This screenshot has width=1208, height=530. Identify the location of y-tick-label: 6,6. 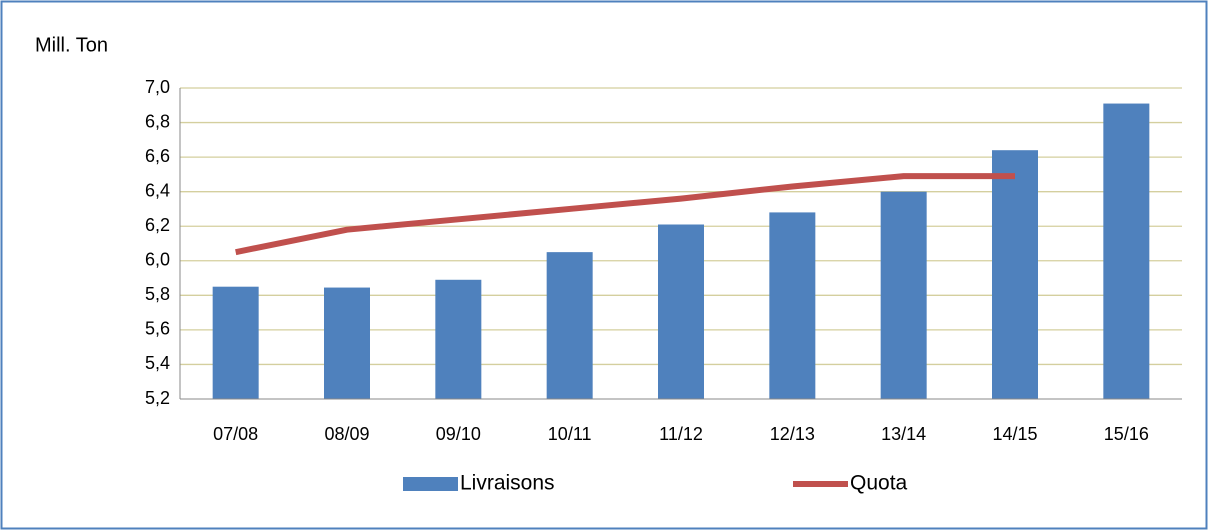
(157, 156).